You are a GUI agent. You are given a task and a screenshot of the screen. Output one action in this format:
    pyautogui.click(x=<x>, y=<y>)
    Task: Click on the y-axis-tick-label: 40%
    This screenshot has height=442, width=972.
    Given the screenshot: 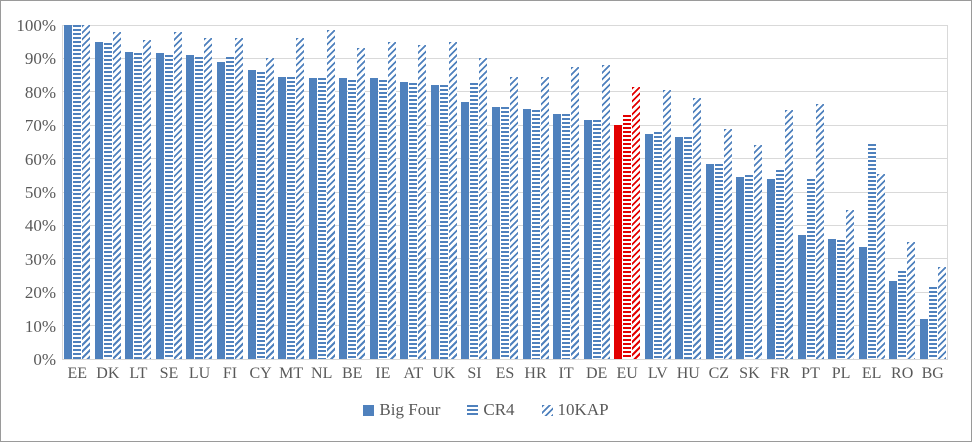 What is the action you would take?
    pyautogui.click(x=40, y=226)
    